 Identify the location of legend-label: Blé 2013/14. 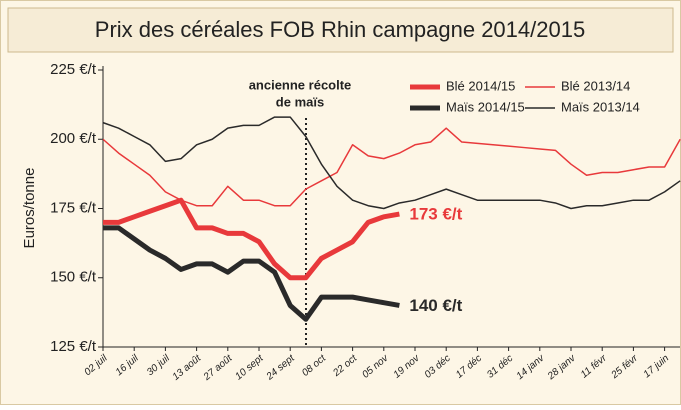
(595, 85).